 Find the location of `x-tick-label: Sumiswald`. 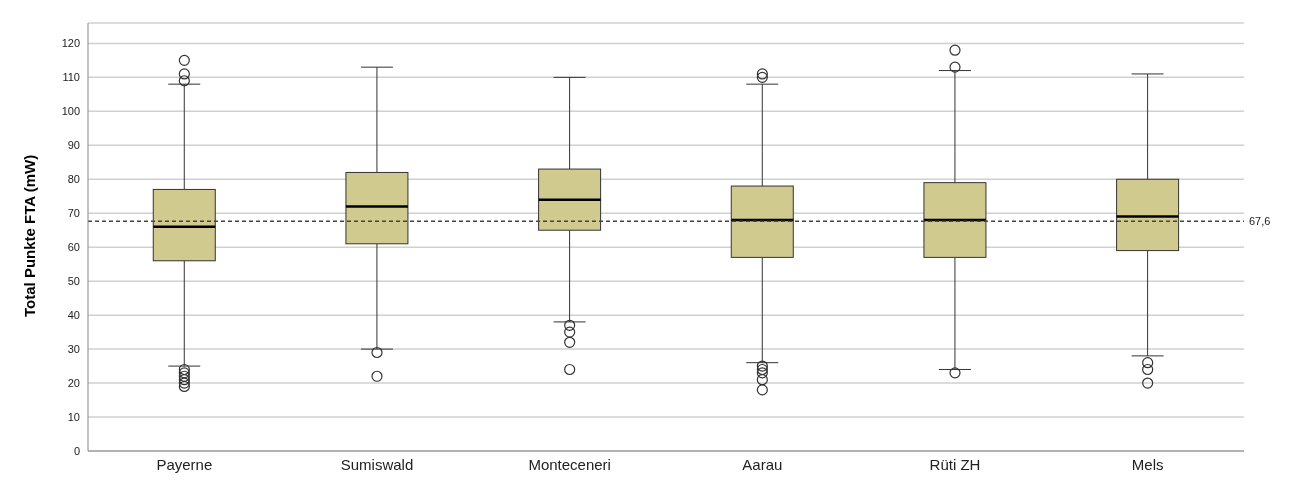

x-tick-label: Sumiswald is located at coordinates (377, 464).